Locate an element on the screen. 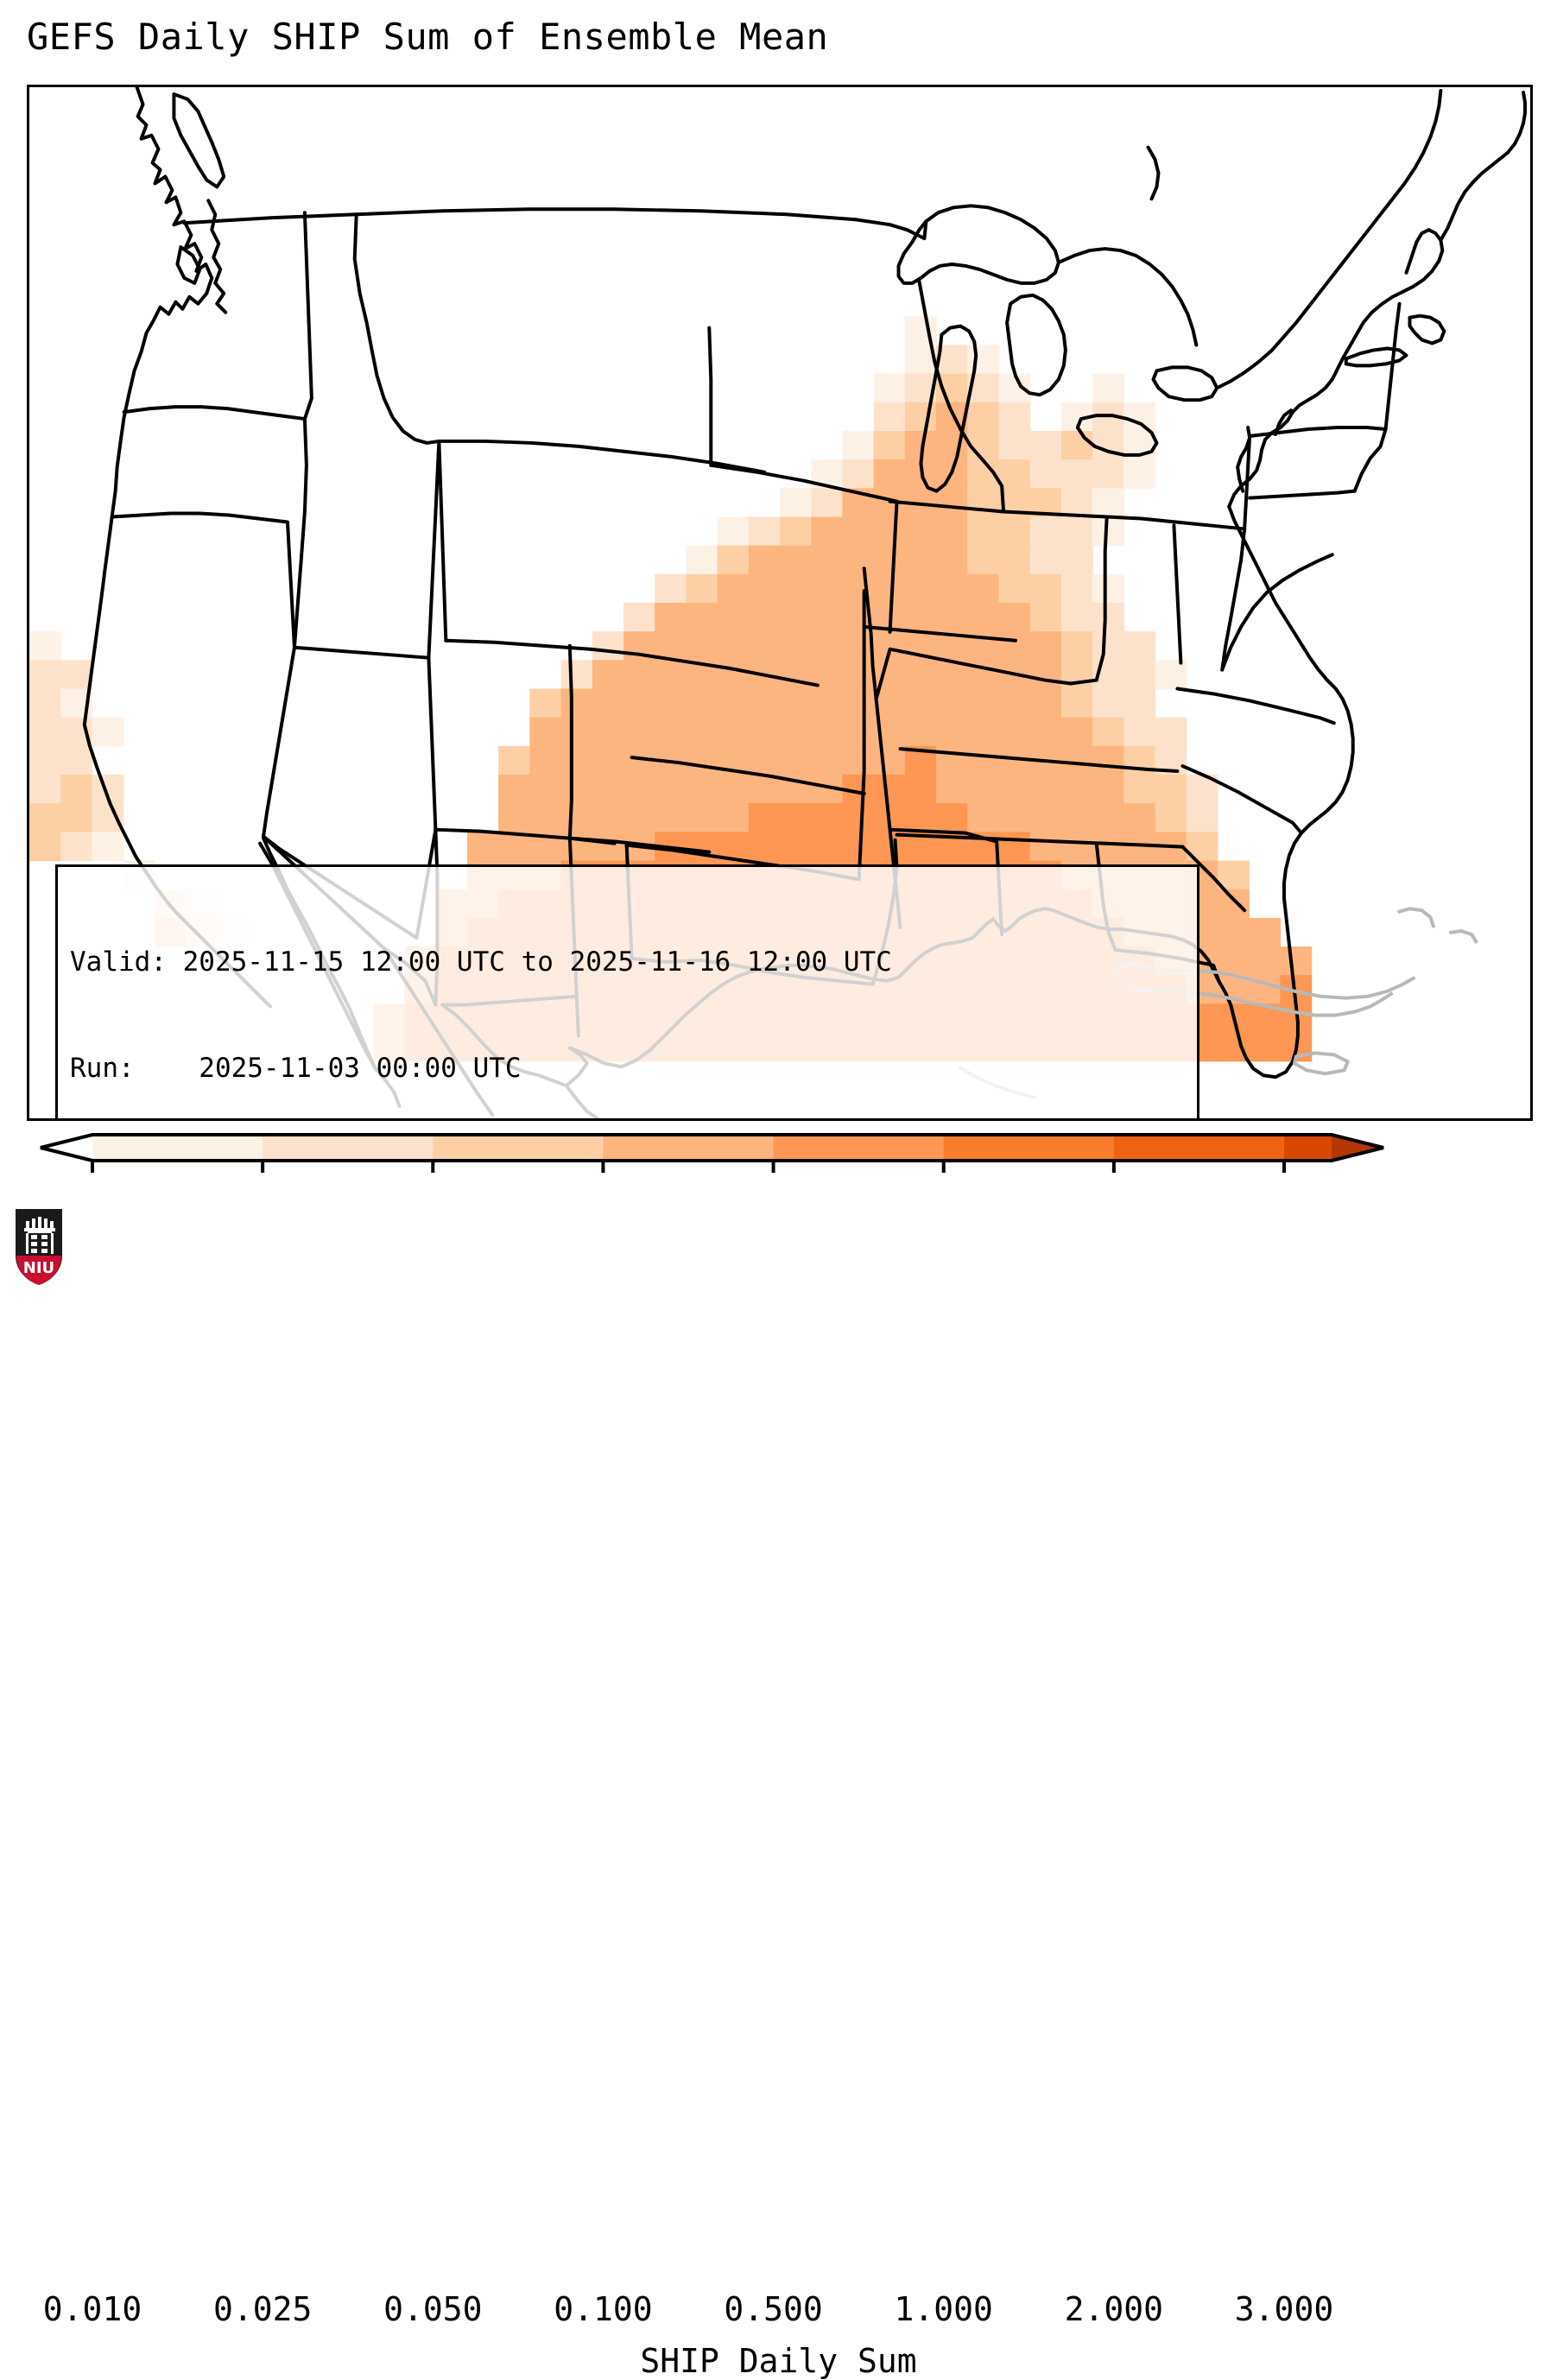 Image resolution: width=1557 pixels, height=2380 pixels. logo-shield-red is located at coordinates (39, 1270).